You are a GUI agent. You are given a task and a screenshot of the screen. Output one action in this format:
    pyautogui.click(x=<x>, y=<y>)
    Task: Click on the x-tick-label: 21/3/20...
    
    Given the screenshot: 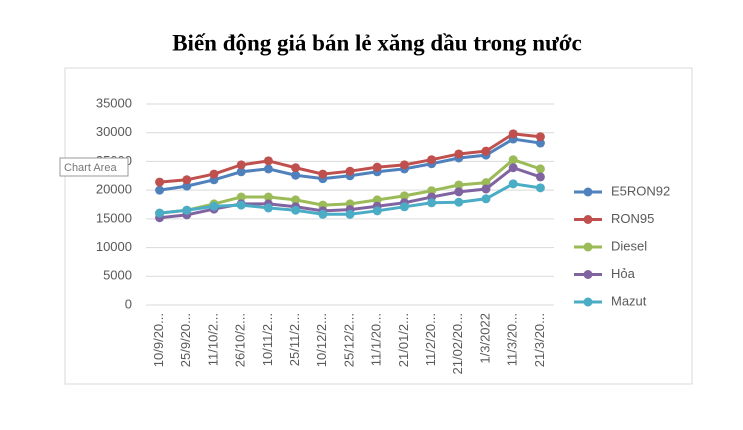 What is the action you would take?
    pyautogui.click(x=539, y=340)
    